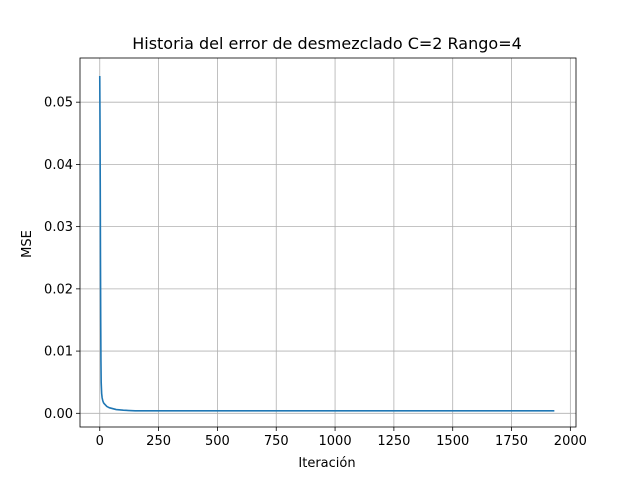 This screenshot has height=480, width=640. What do you see at coordinates (58, 289) in the screenshot?
I see `y-tick-label: 0.02` at bounding box center [58, 289].